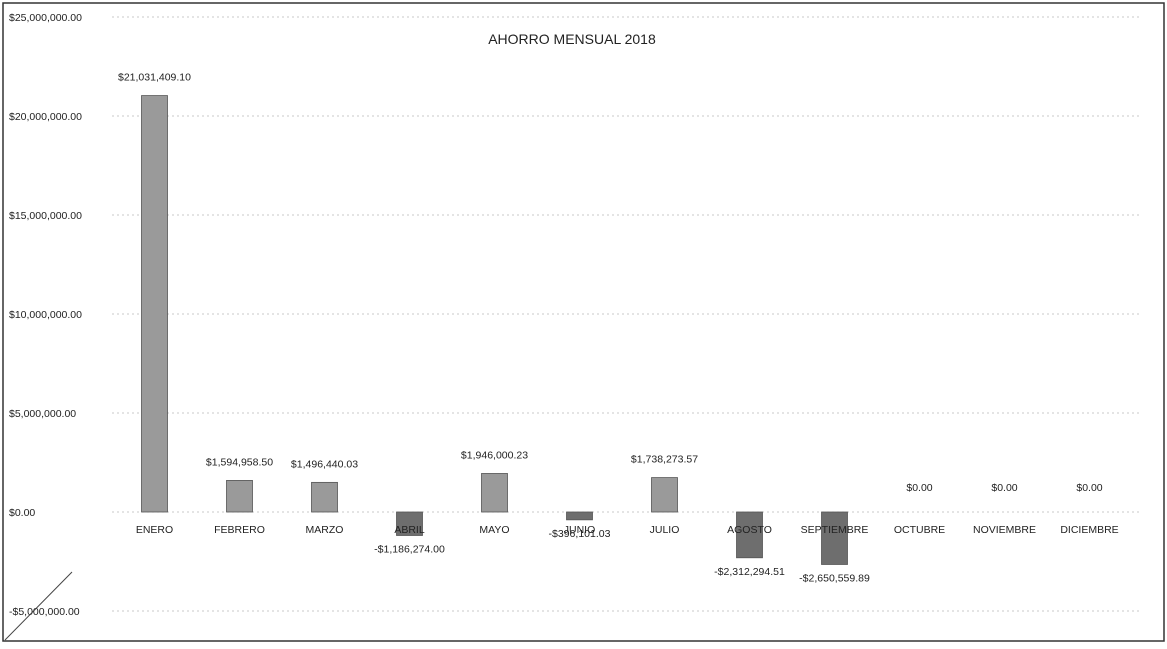 The image size is (1167, 649). What do you see at coordinates (835, 530) in the screenshot?
I see `category-label: SEPTIEMBRE` at bounding box center [835, 530].